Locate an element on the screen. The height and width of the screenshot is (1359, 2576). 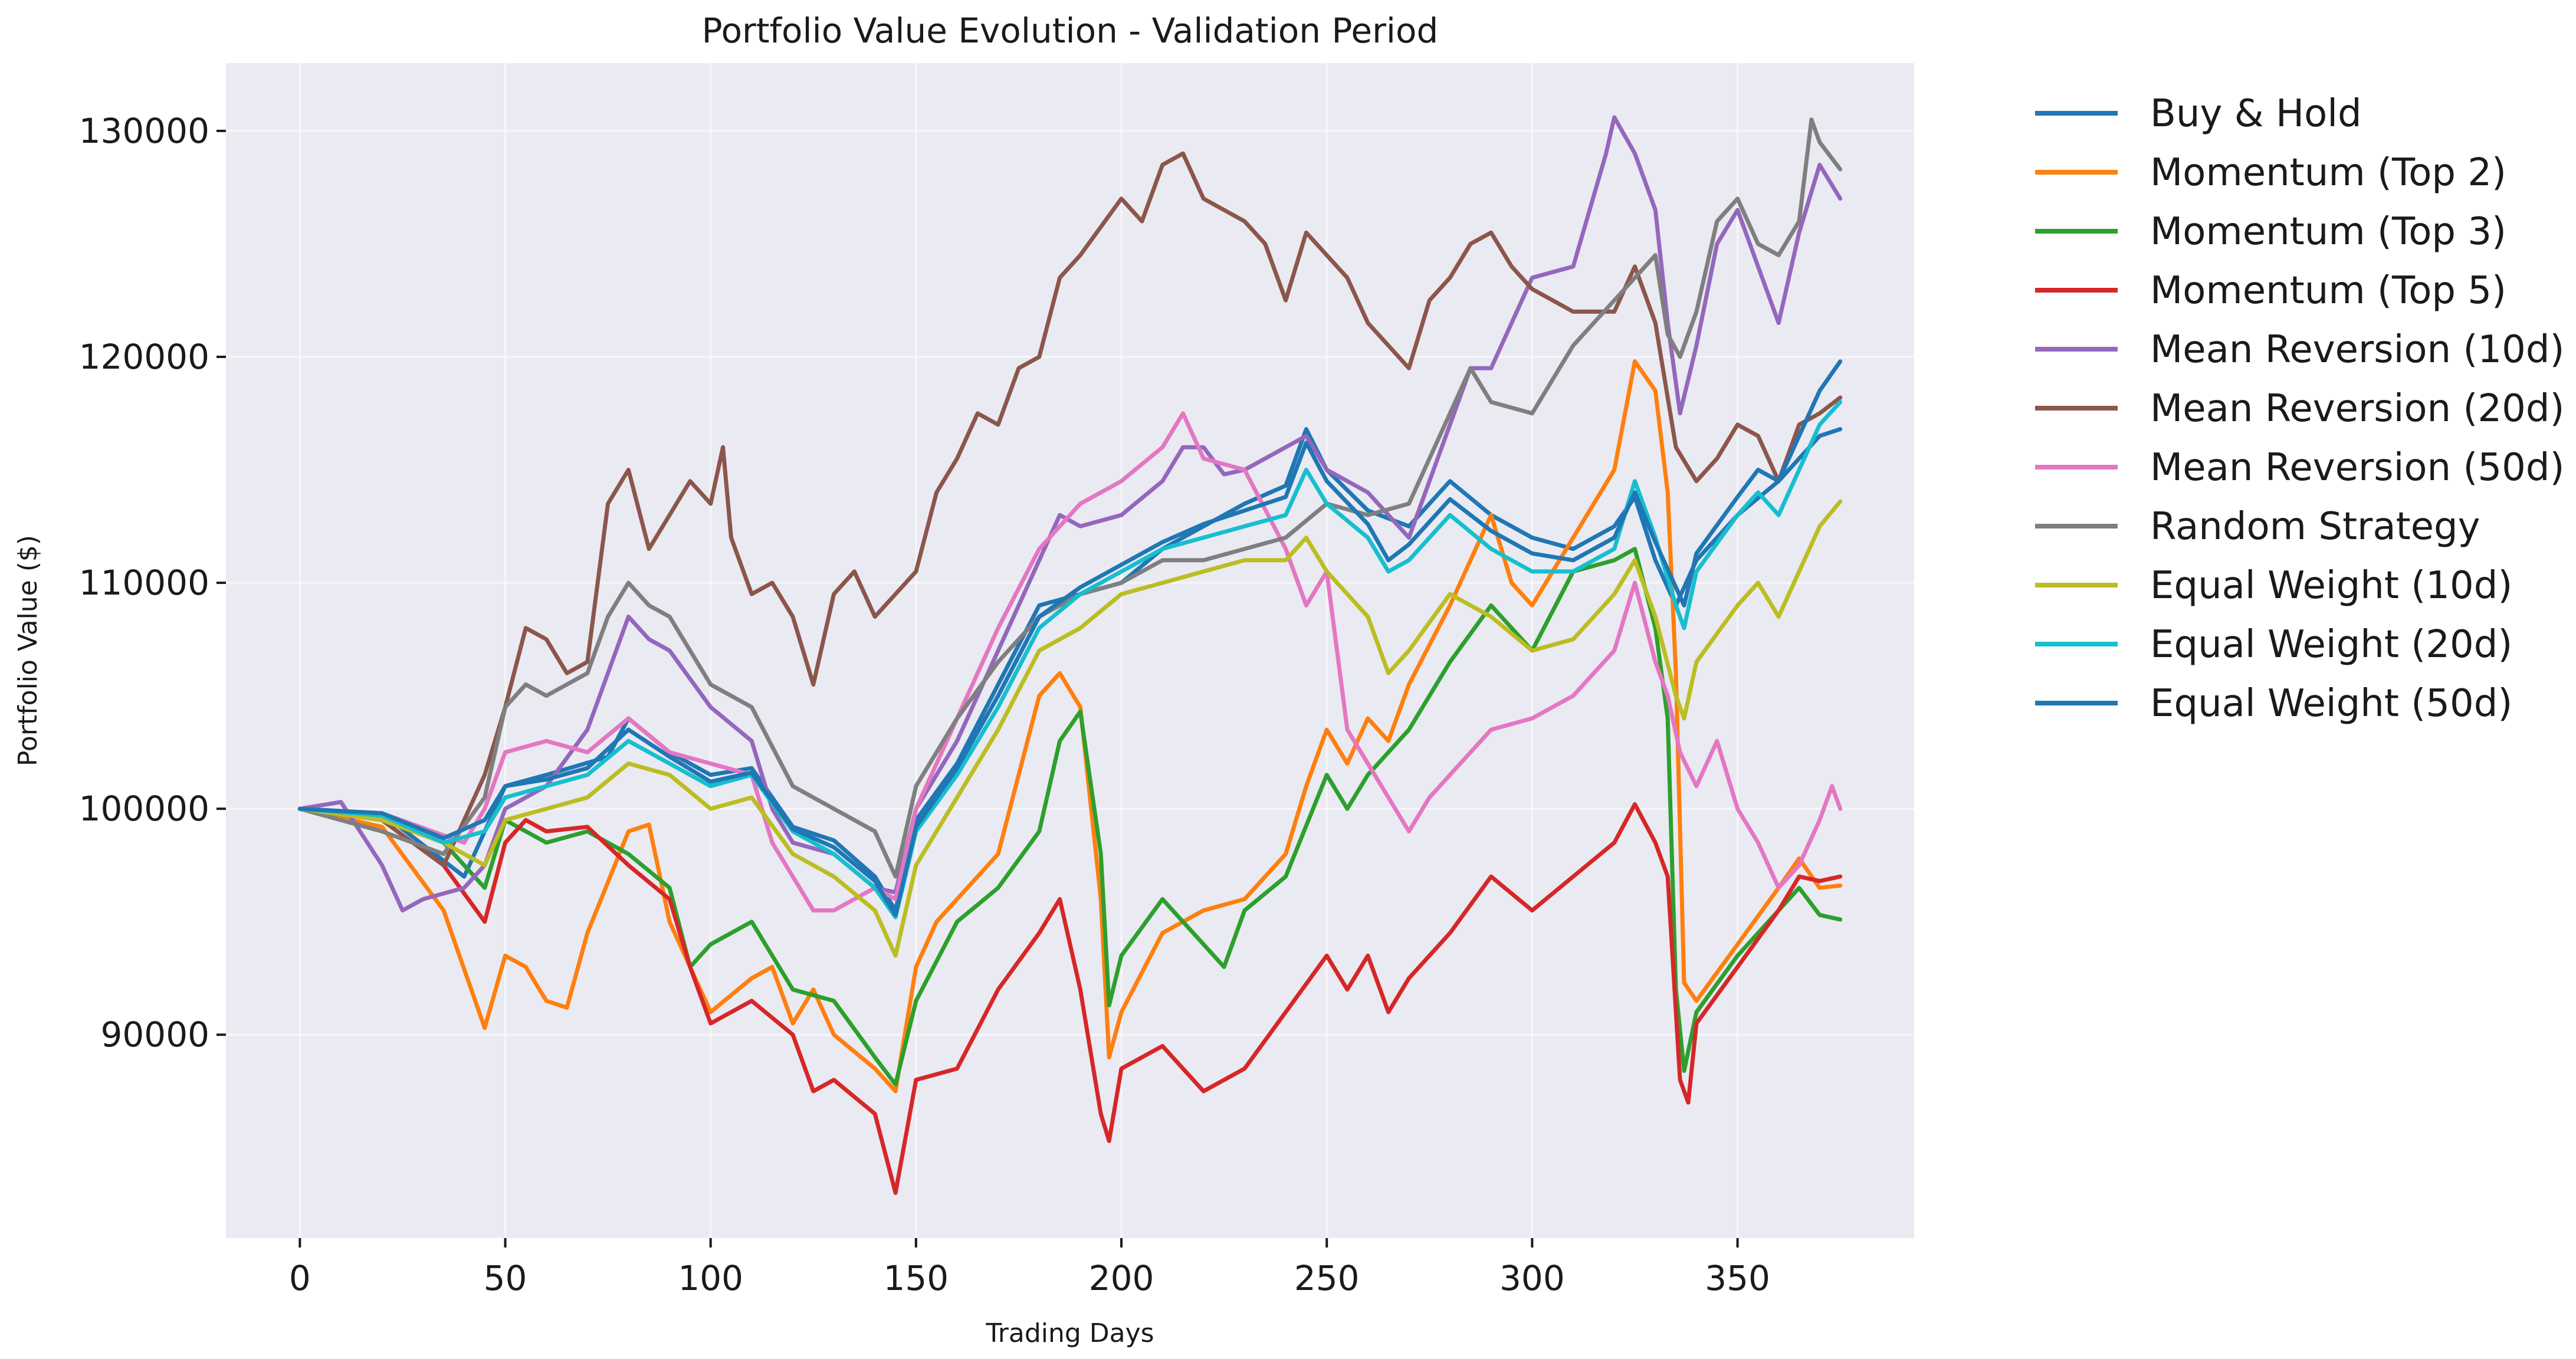
y-axis-label: Portfolio Value ($) is located at coordinates (28, 650).